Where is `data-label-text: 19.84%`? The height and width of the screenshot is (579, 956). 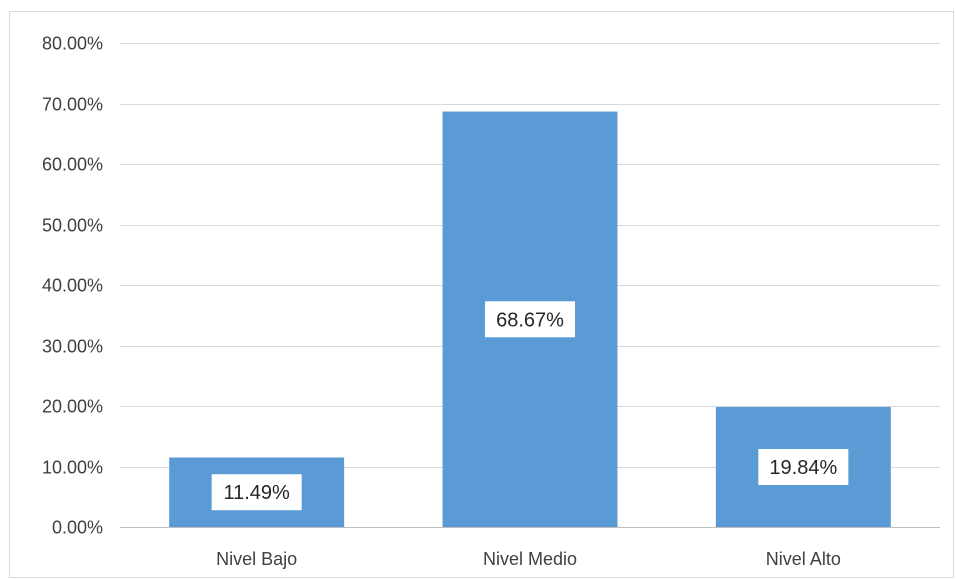 data-label-text: 19.84% is located at coordinates (803, 468).